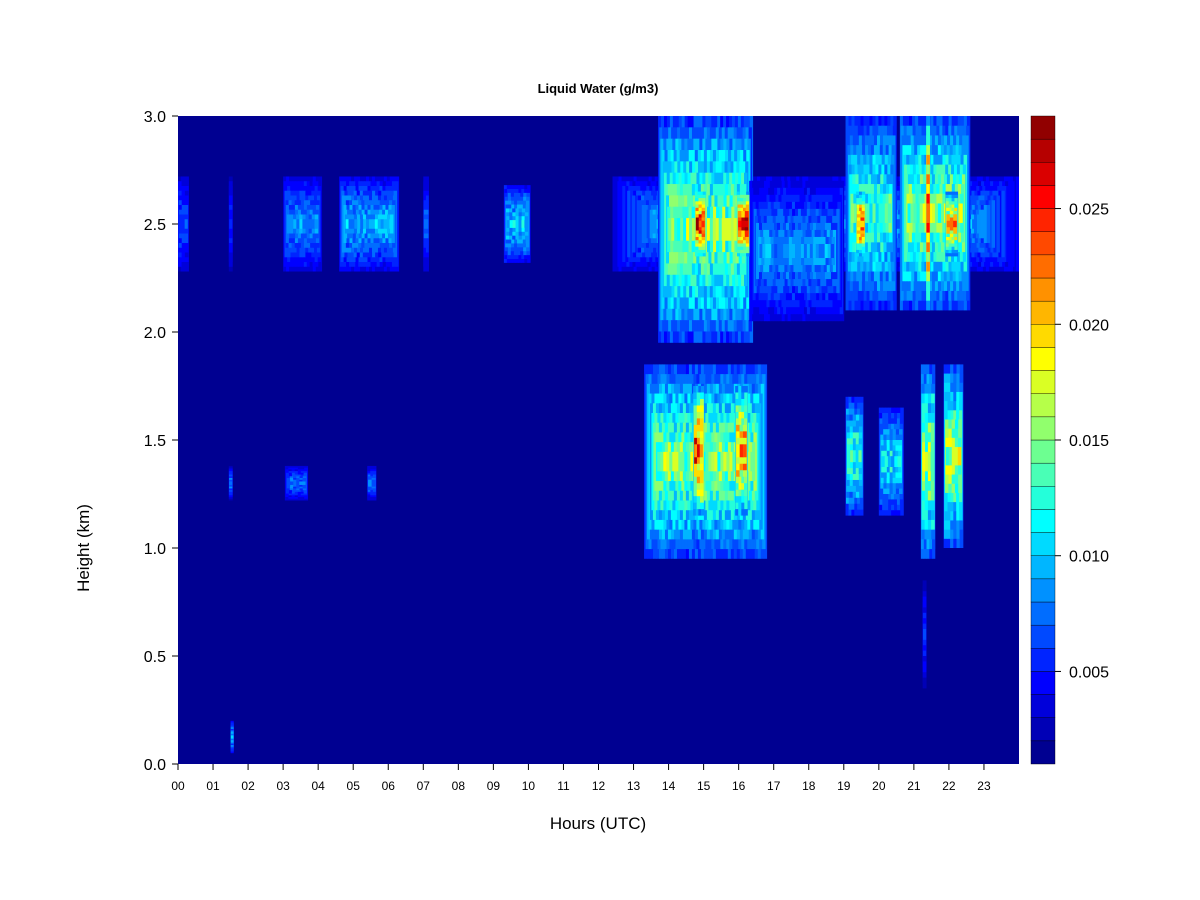  What do you see at coordinates (389, 786) in the screenshot?
I see `x-tick-label: 06` at bounding box center [389, 786].